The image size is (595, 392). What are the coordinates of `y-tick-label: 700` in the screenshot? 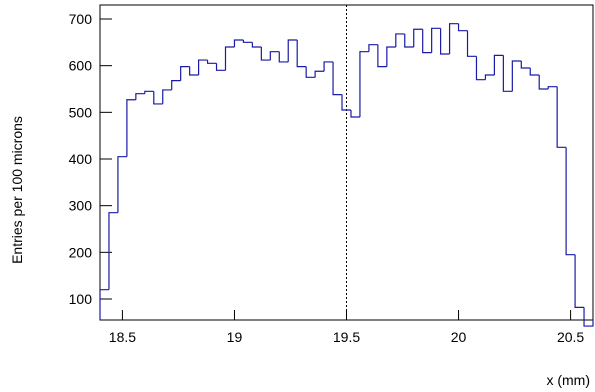 It's located at (81, 19).